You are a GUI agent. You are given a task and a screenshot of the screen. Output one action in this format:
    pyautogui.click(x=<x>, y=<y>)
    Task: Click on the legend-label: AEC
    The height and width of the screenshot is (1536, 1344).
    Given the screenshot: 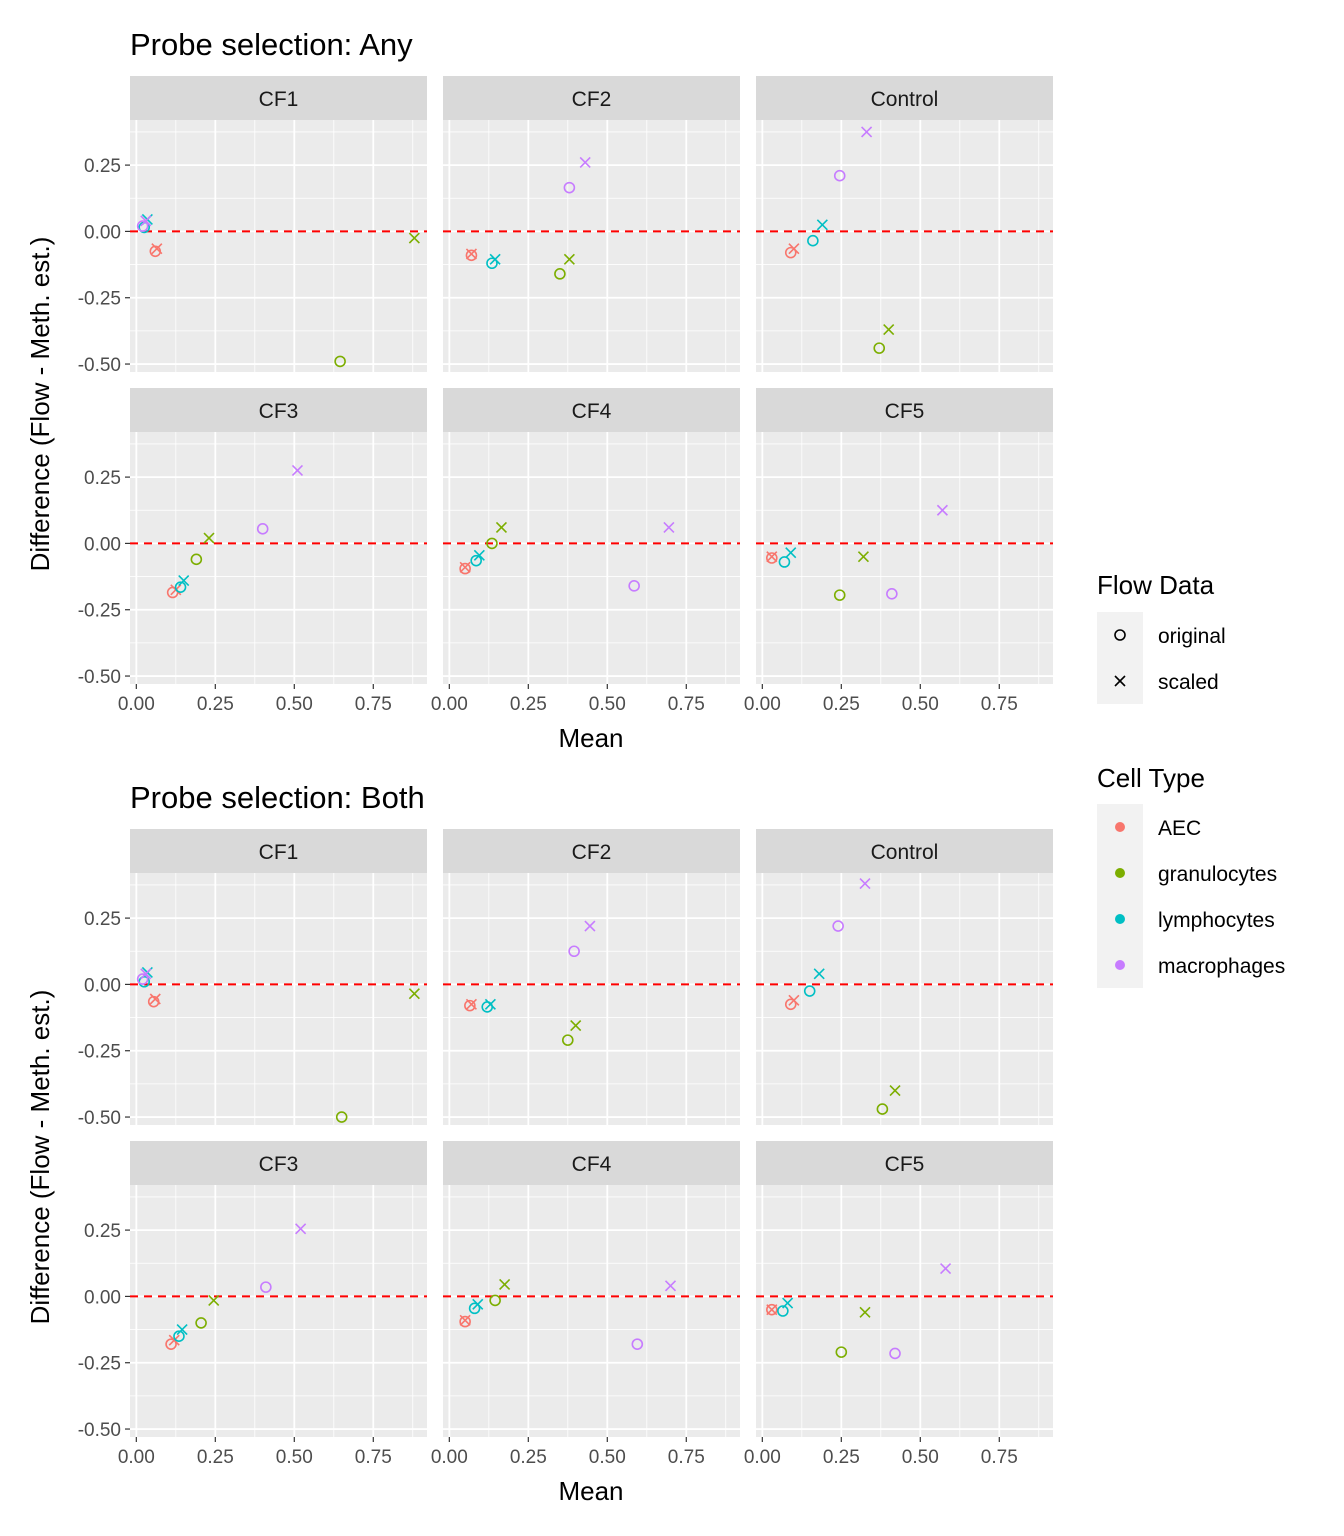 What is the action you would take?
    pyautogui.click(x=1179, y=828)
    